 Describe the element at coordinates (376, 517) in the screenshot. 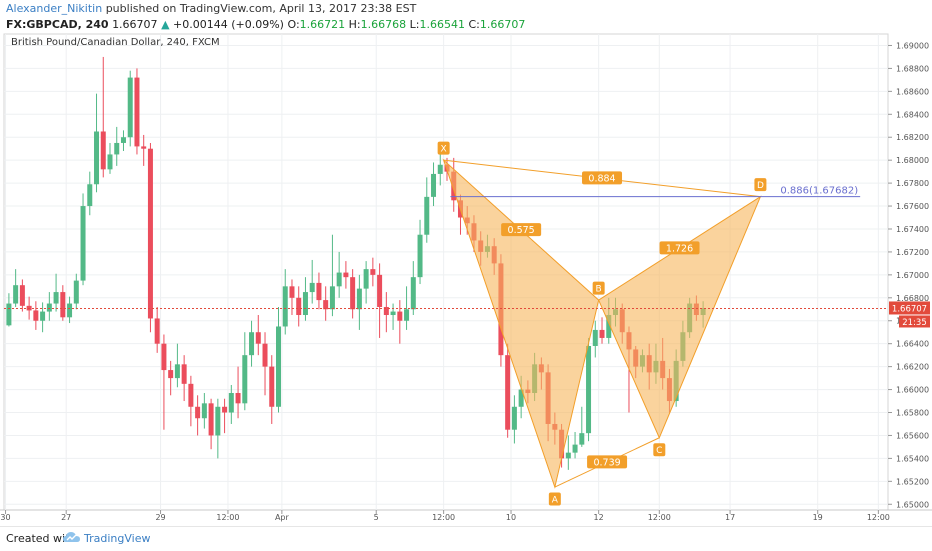

I see `x-tick-label: 5` at that location.